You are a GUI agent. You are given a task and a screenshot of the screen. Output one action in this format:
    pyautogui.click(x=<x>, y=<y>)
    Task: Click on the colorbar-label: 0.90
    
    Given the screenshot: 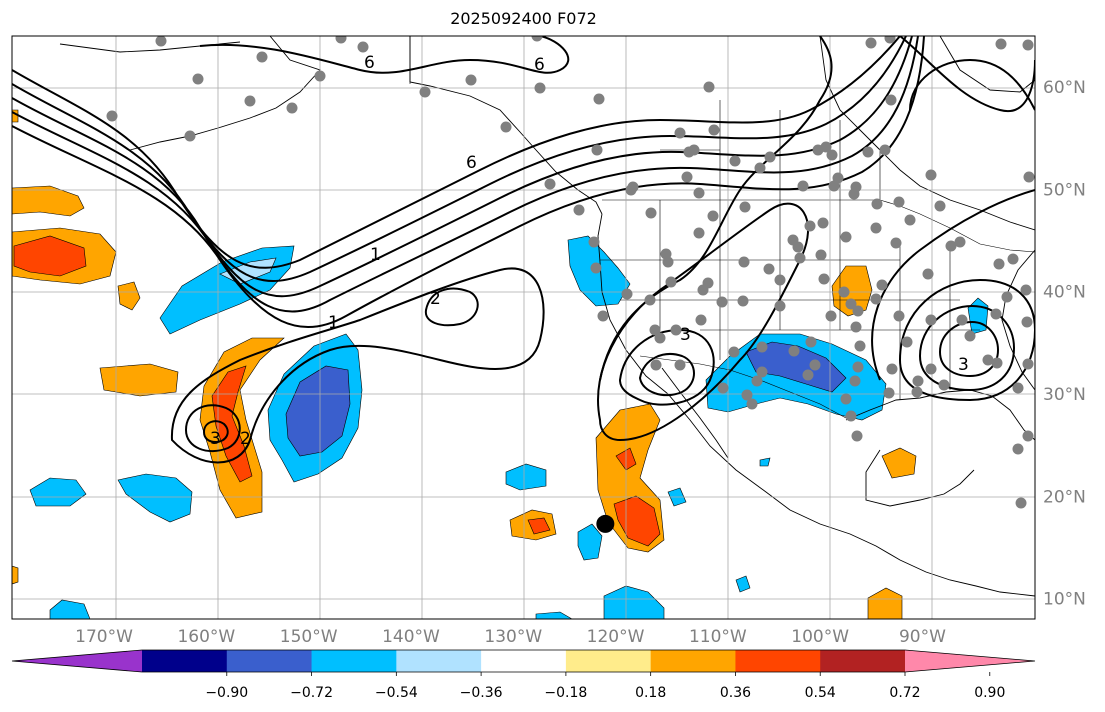 What is the action you would take?
    pyautogui.click(x=989, y=693)
    